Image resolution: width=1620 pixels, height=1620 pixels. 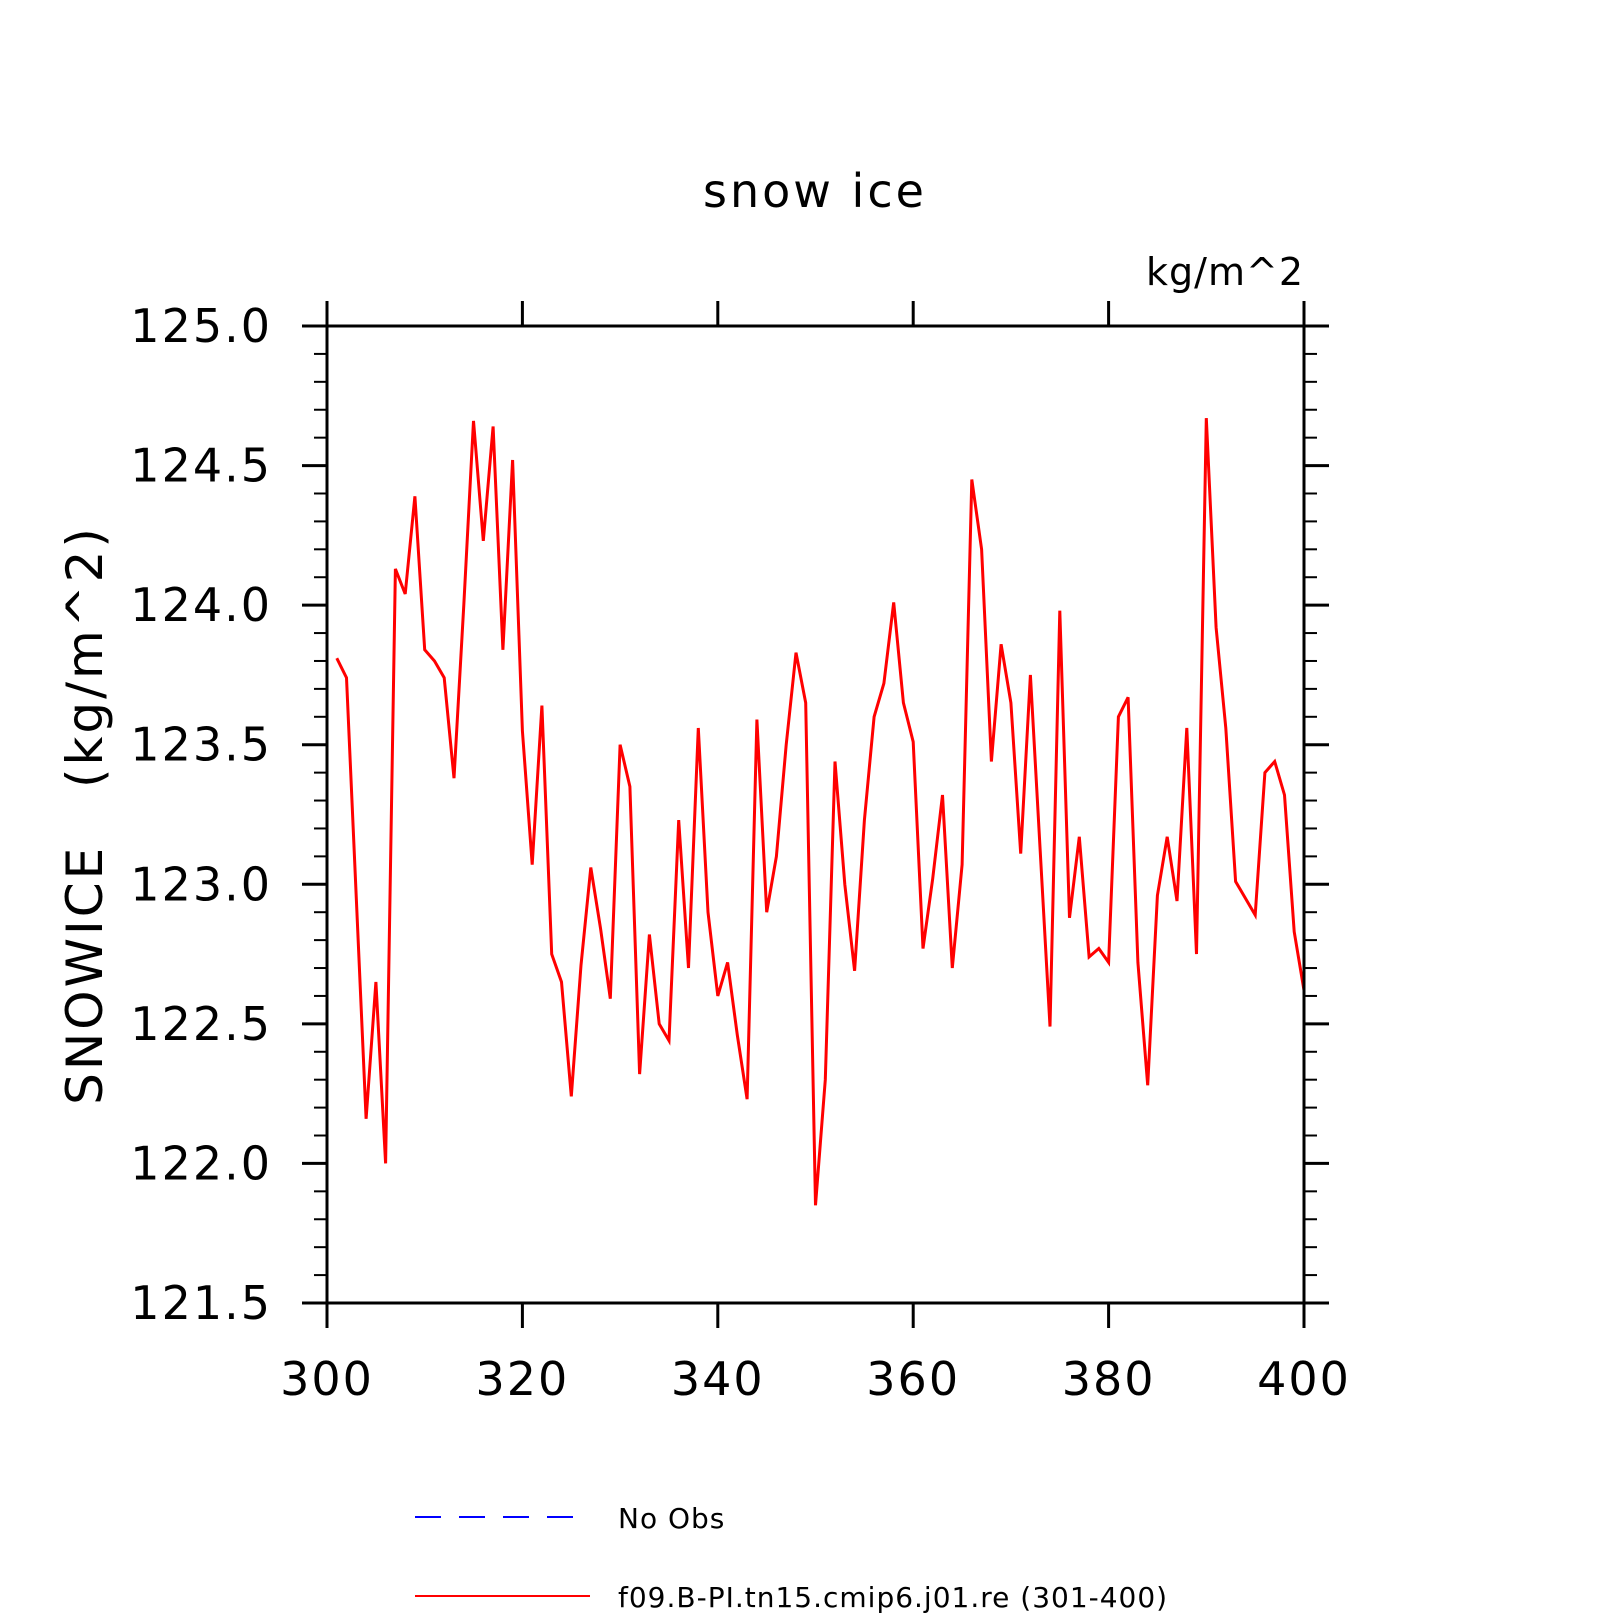 I want to click on y-axis-label: SNOWICE (kg/m^2), so click(x=85, y=815).